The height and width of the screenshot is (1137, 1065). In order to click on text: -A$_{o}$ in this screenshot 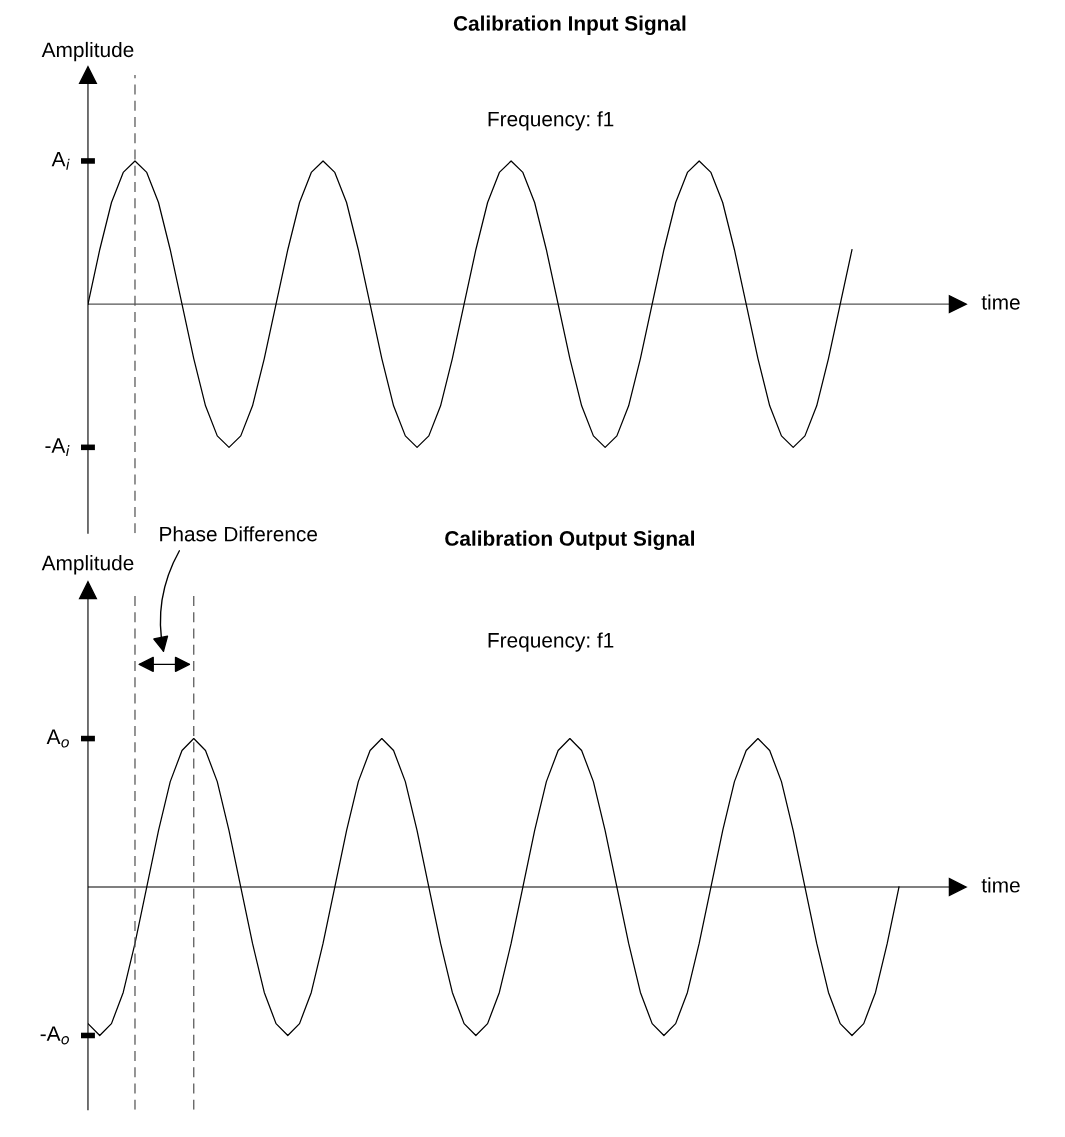, I will do `click(54, 1035)`.